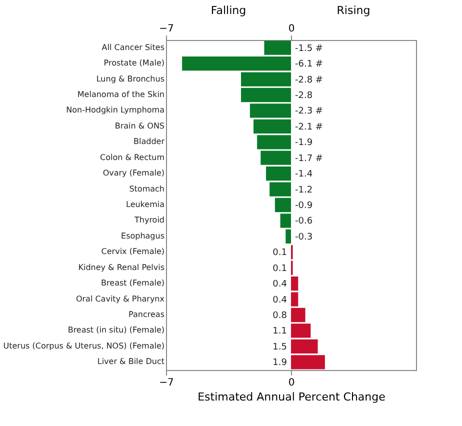 Image resolution: width=462 pixels, height=426 pixels. I want to click on y-tick-label: Brain & ONS, so click(139, 125).